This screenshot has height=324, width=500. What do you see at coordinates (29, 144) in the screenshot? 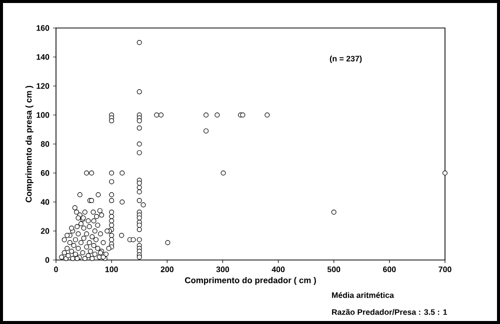
I see `y-axis-title: Comprimento da presa ( cm )` at bounding box center [29, 144].